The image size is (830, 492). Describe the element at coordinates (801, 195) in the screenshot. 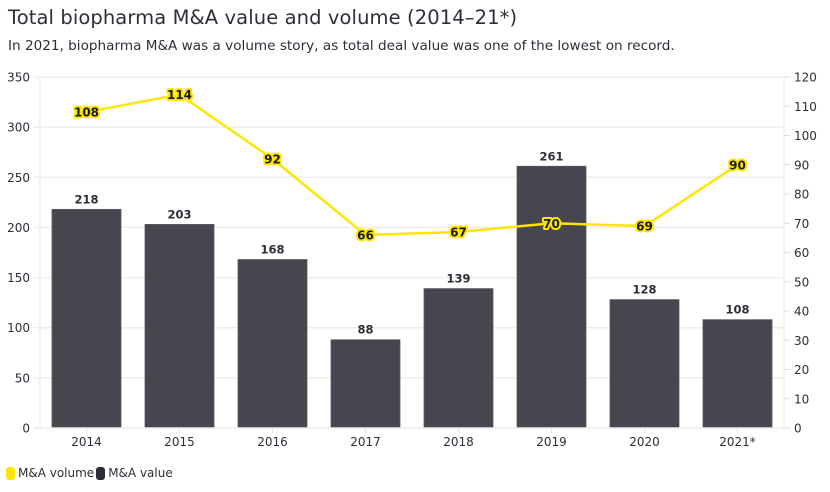

I see `right-axis-tick-label: 80` at that location.